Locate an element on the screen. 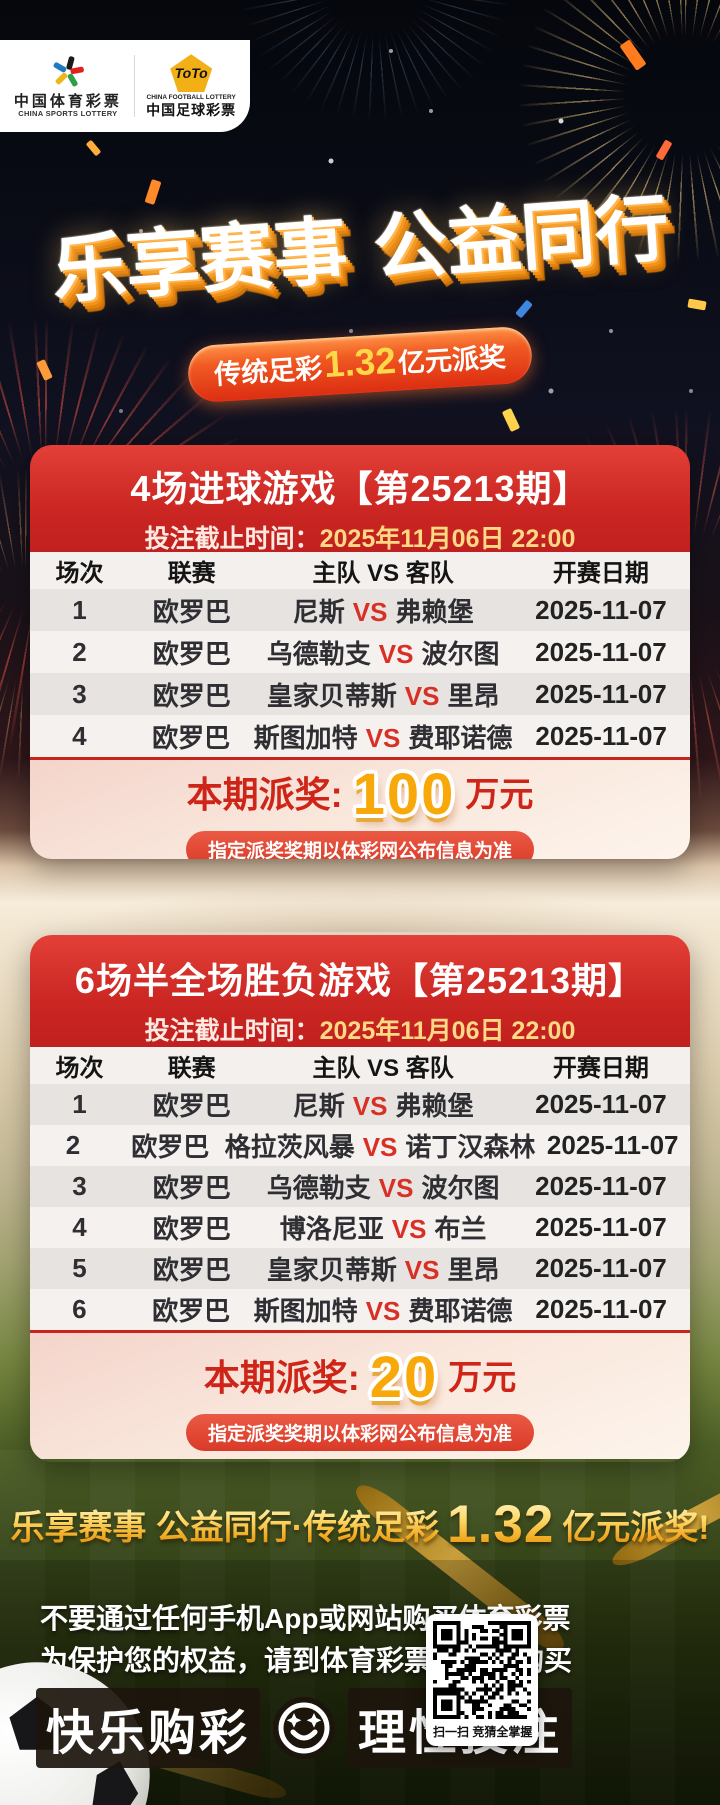  col-no: 场次 is located at coordinates (79, 1068).